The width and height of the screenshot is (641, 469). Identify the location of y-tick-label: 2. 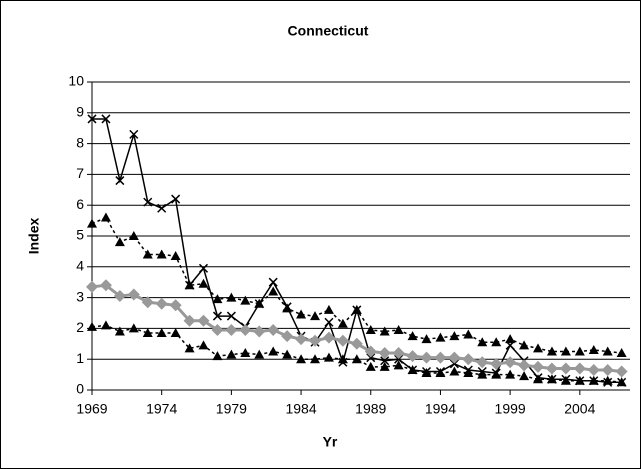
(80, 327).